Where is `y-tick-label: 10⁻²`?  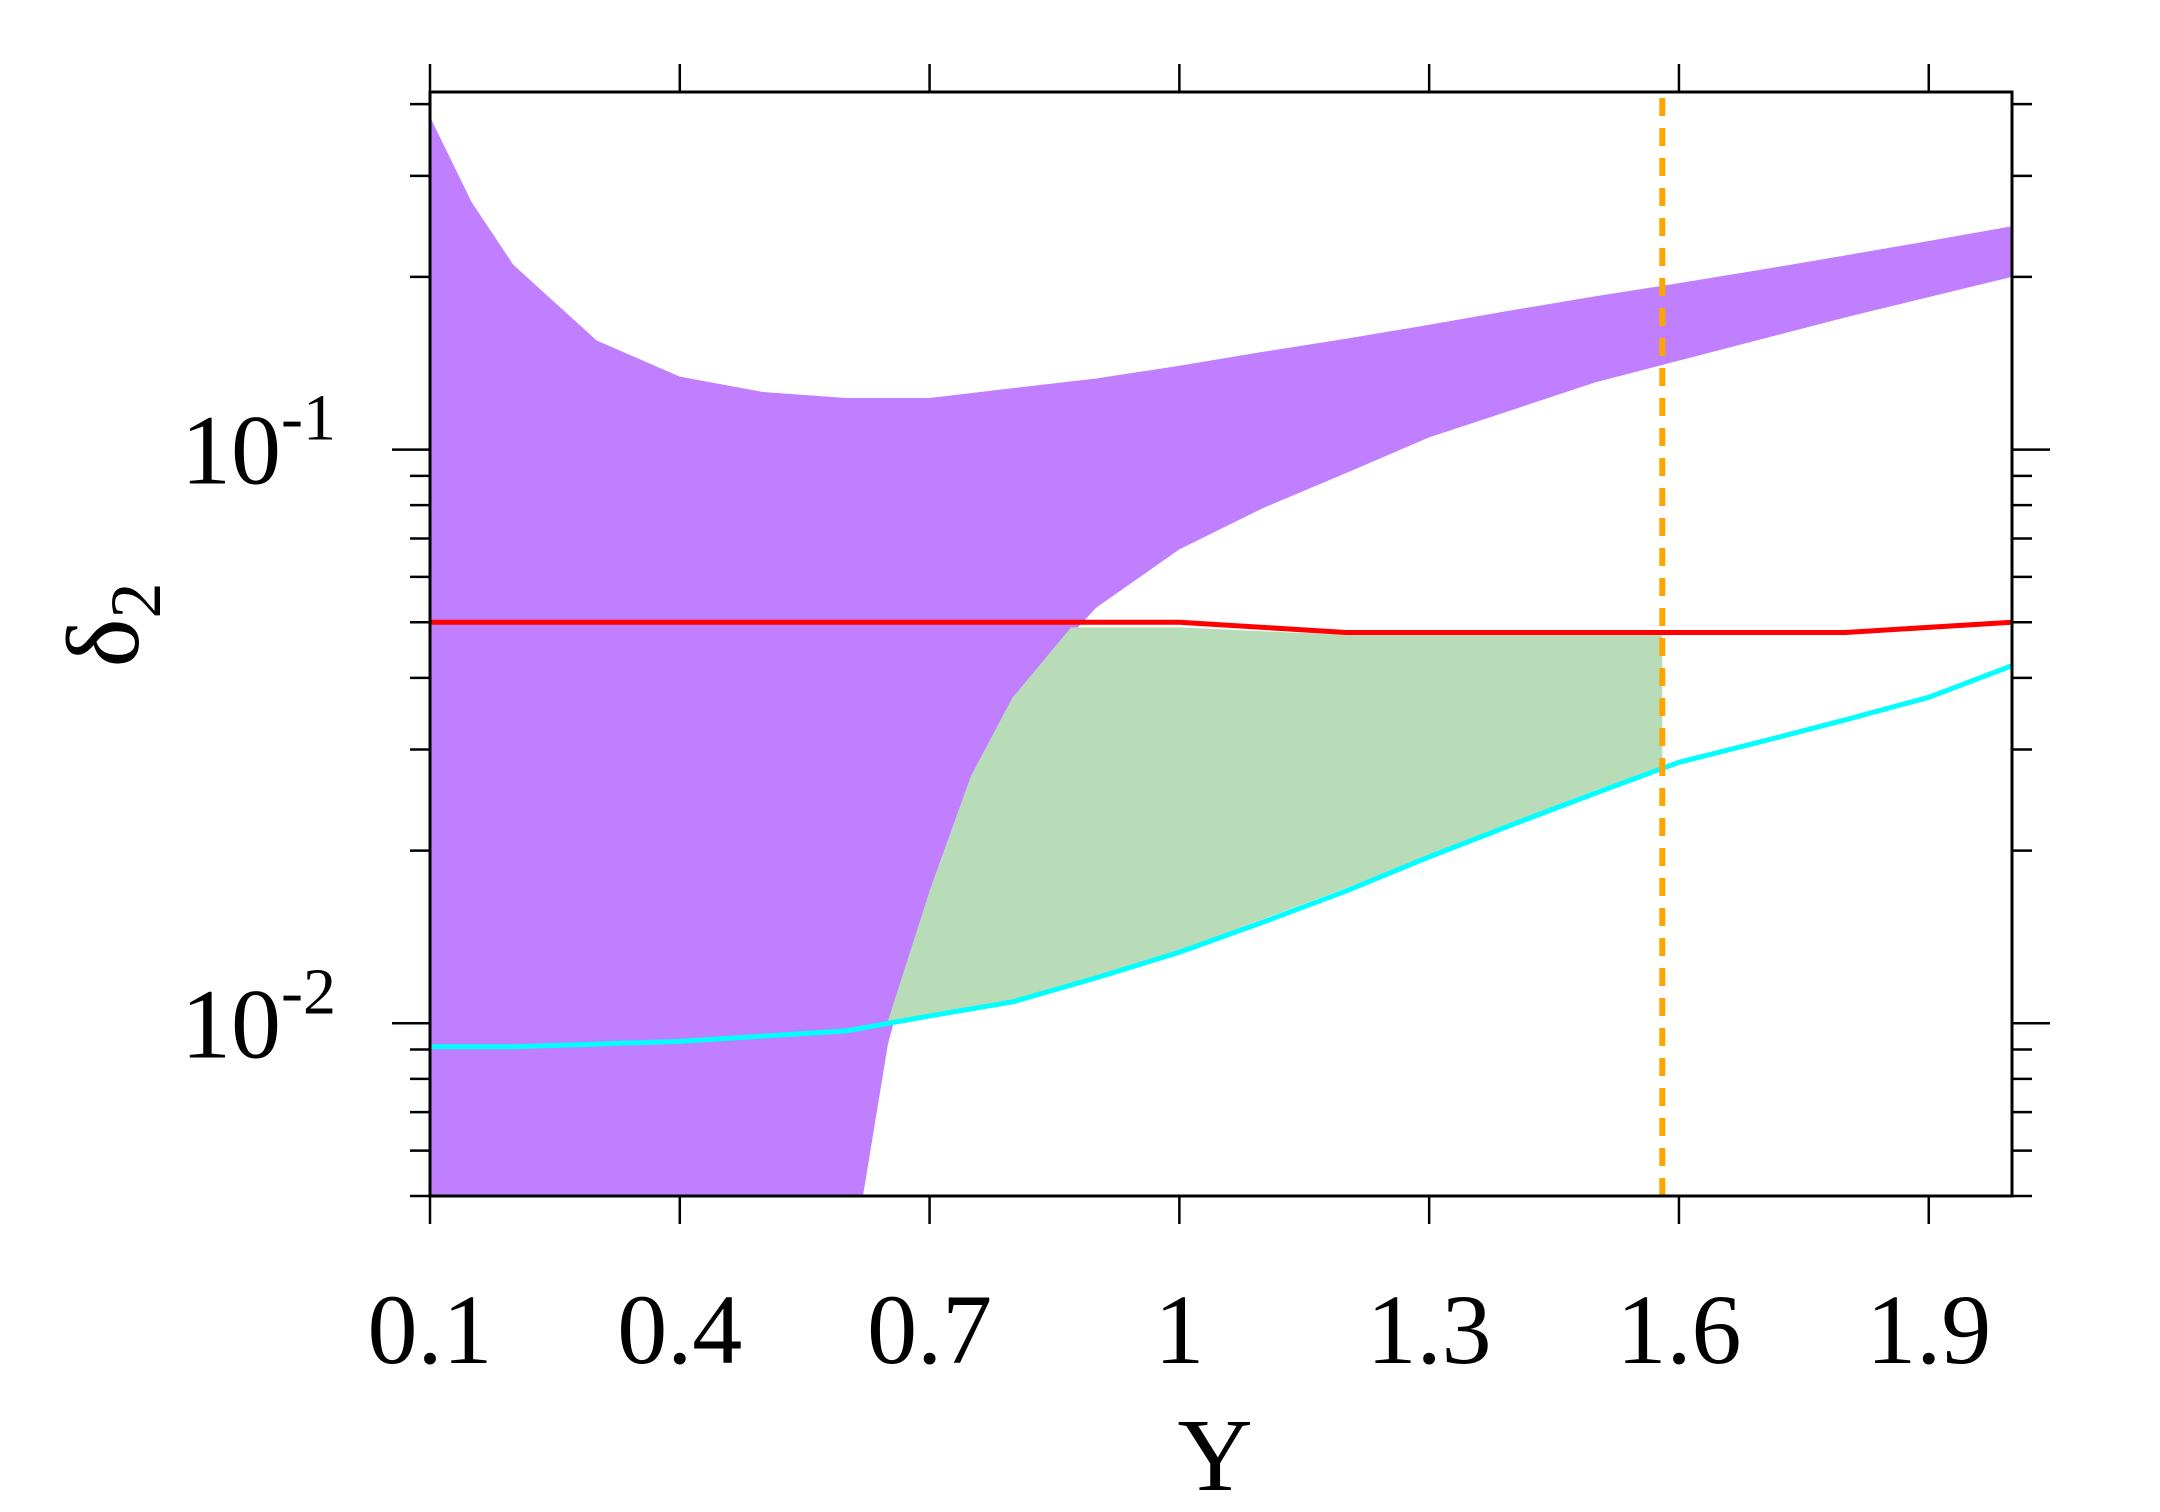 y-tick-label: 10⁻² is located at coordinates (258, 1017).